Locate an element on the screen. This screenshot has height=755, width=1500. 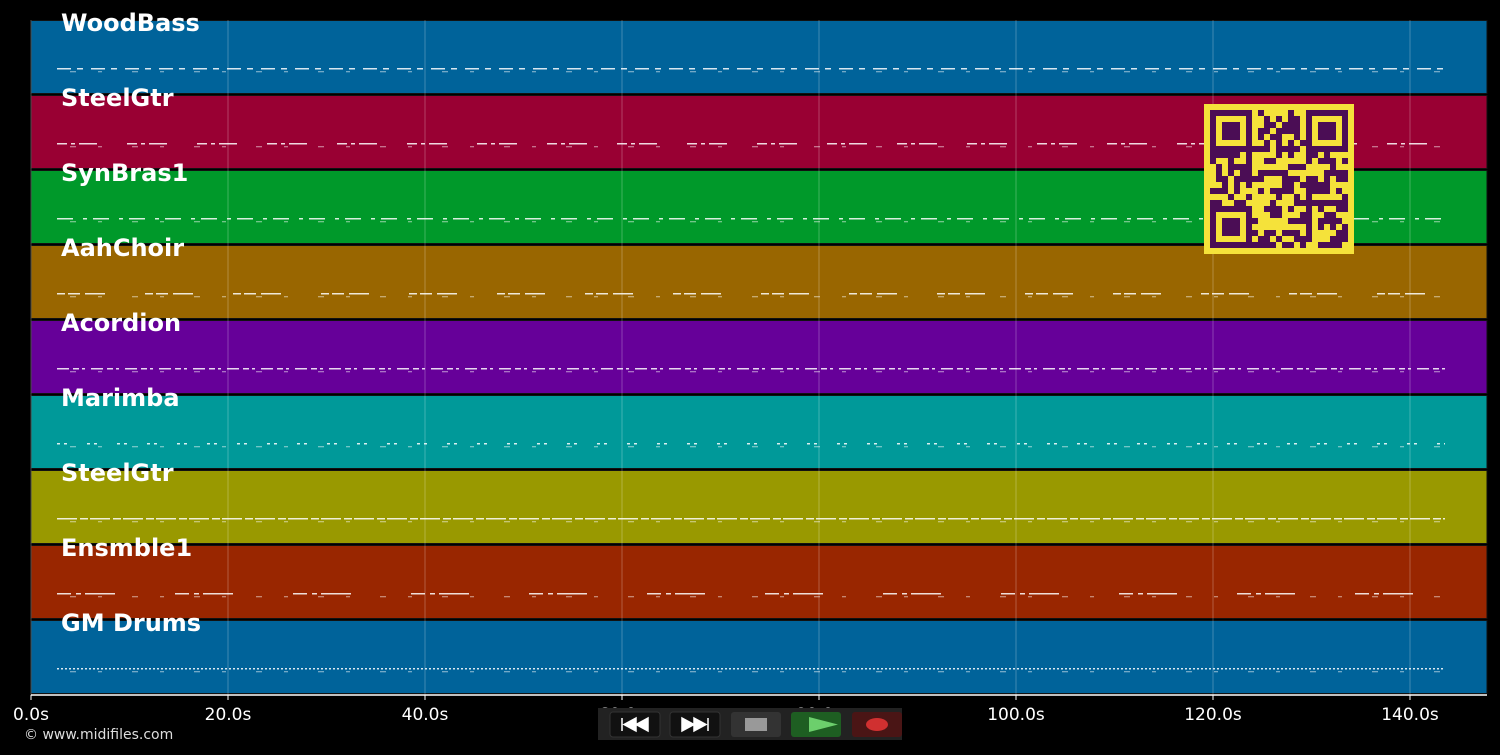
tick-label: 20.0s is located at coordinates (228, 715).